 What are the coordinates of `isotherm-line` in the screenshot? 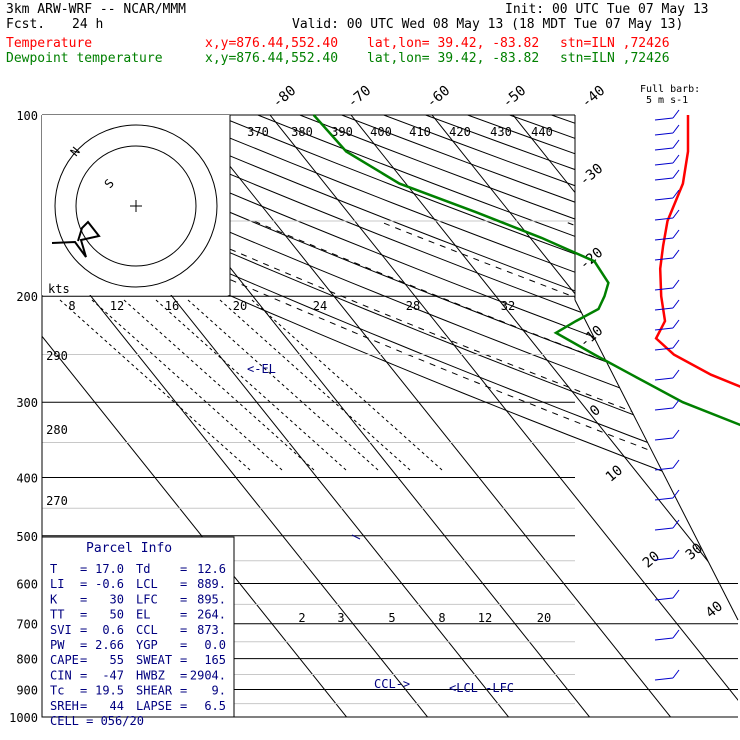 It's located at (706, 416).